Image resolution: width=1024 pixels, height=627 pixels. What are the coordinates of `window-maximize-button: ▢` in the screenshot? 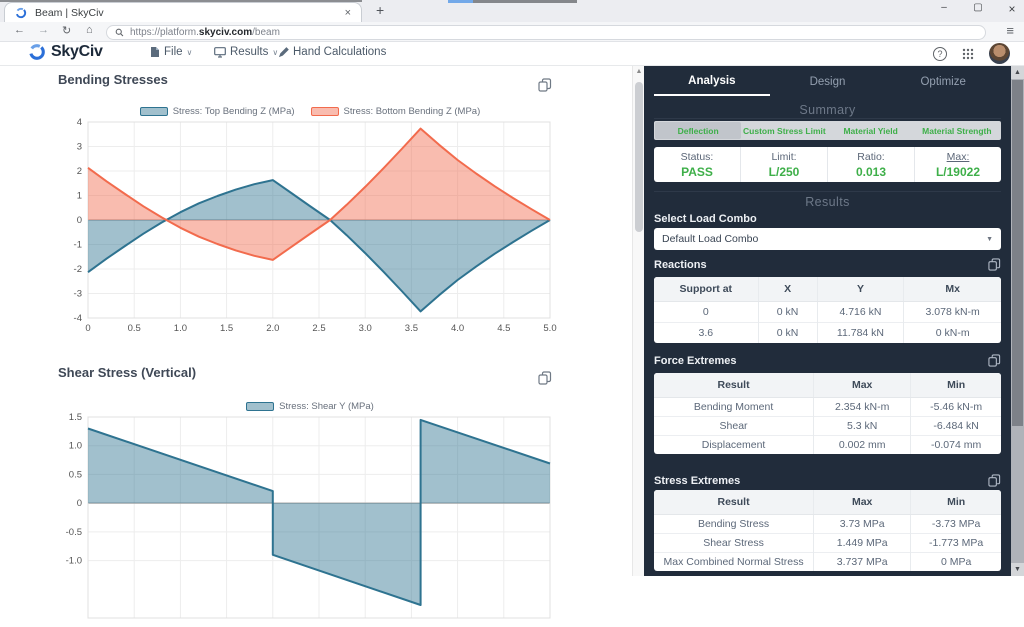 It's located at (978, 7).